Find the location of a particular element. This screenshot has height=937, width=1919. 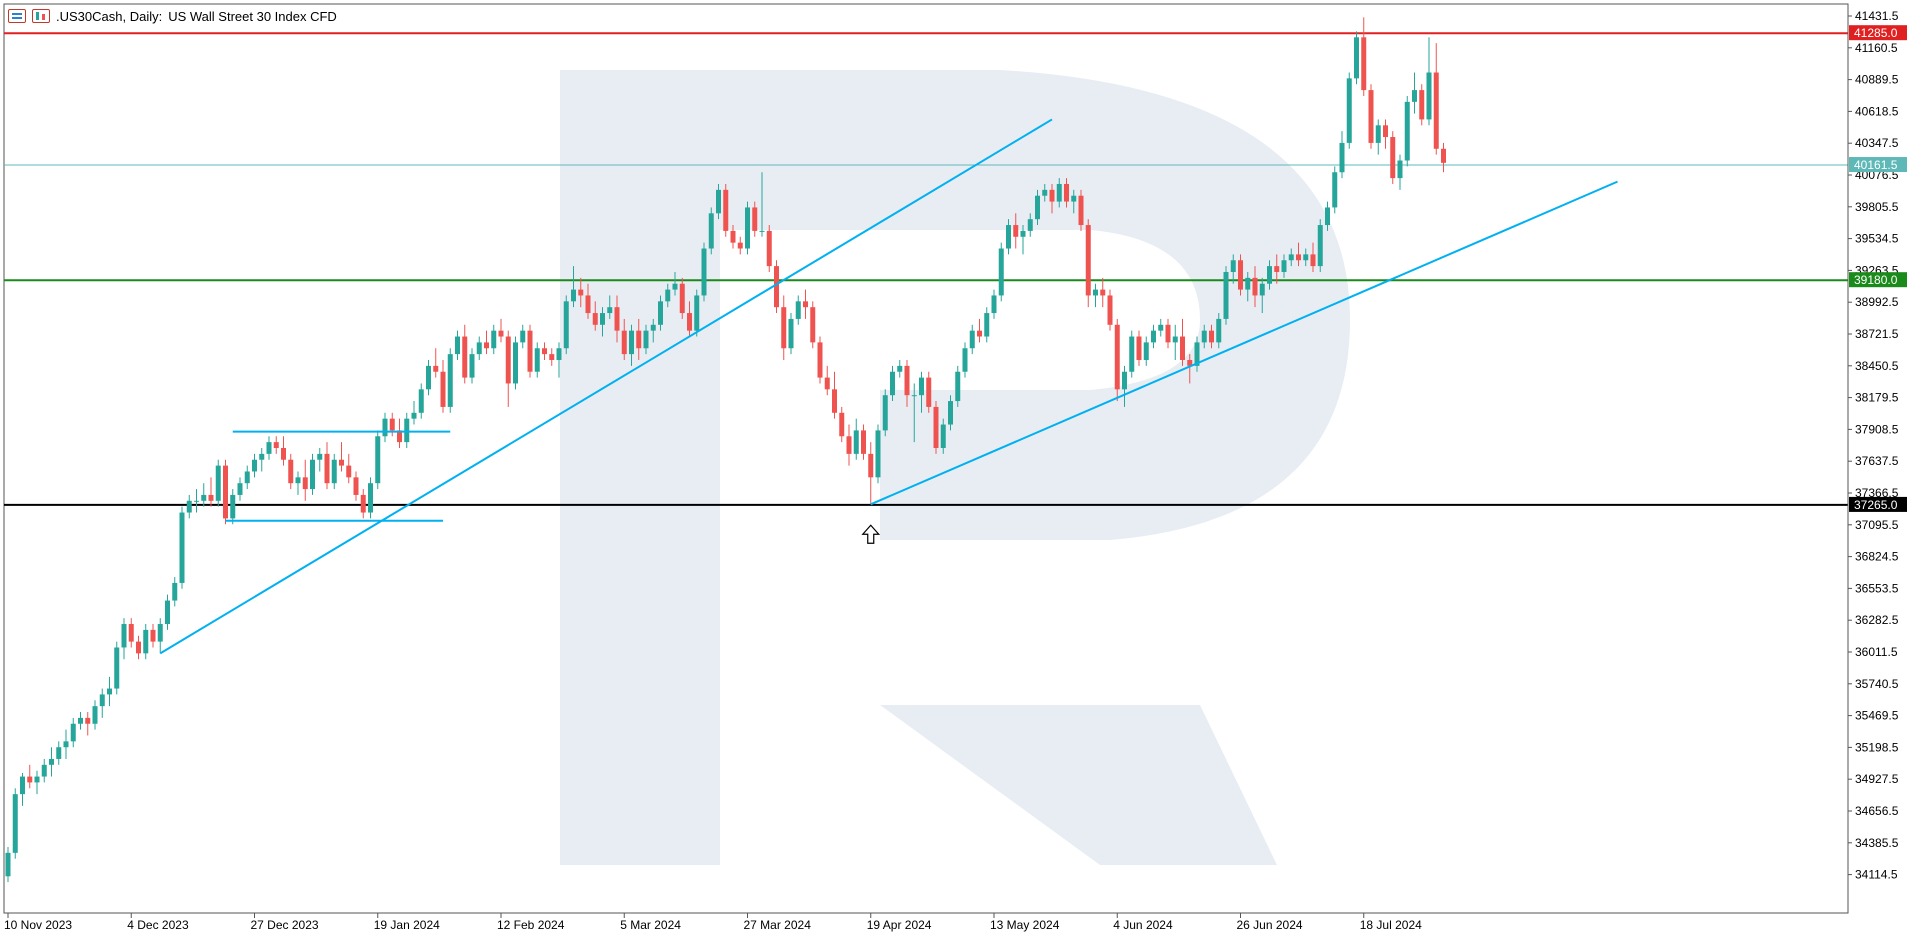

y-tick-label: 36553.5 is located at coordinates (1877, 588).